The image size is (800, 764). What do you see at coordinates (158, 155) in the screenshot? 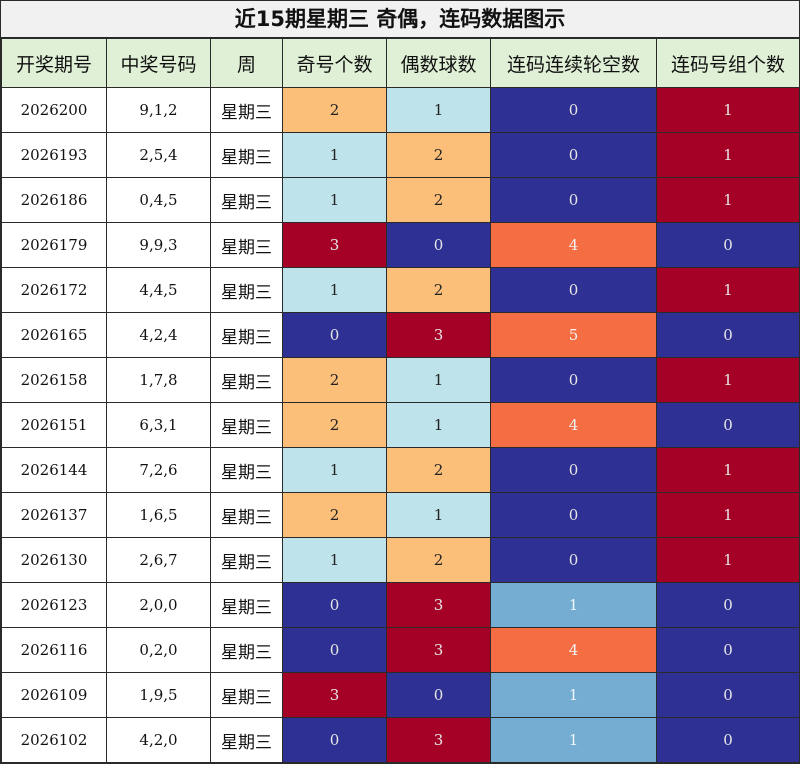
I see `numbers-cell: 2,5,4` at bounding box center [158, 155].